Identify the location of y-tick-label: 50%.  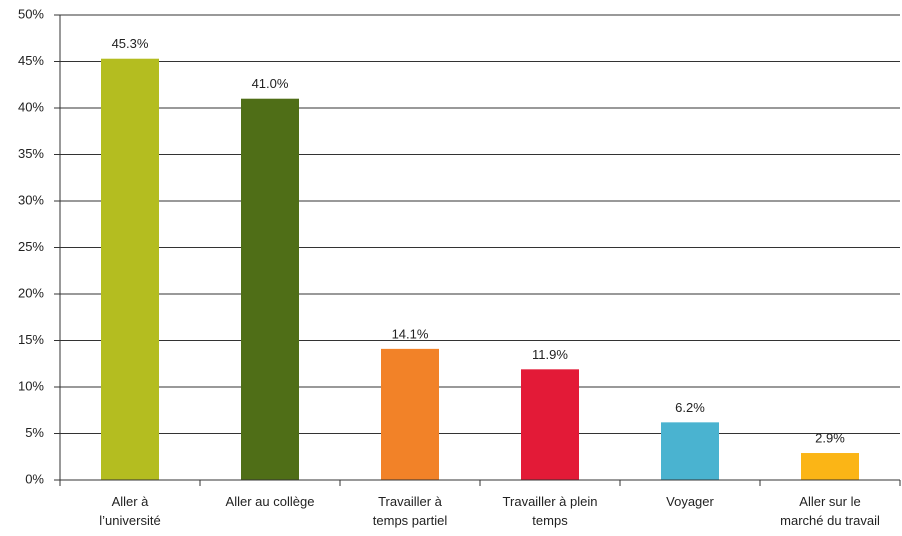
(31, 13).